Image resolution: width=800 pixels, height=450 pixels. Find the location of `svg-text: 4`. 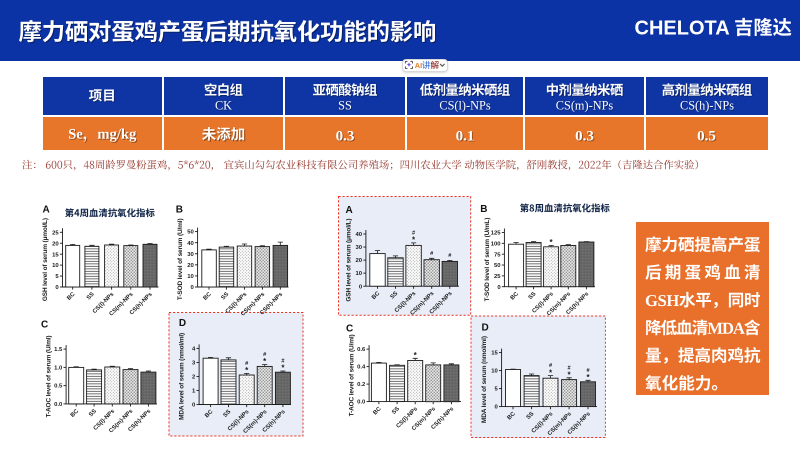

svg-text: 4 is located at coordinates (194, 350).